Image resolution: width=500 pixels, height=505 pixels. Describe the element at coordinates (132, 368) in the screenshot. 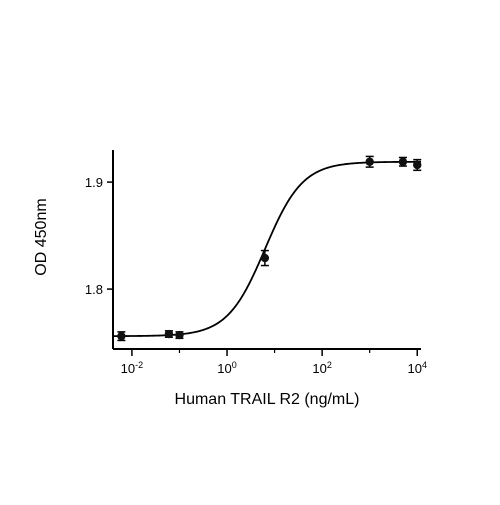

I see `x-tick-label: 10⁻²` at that location.